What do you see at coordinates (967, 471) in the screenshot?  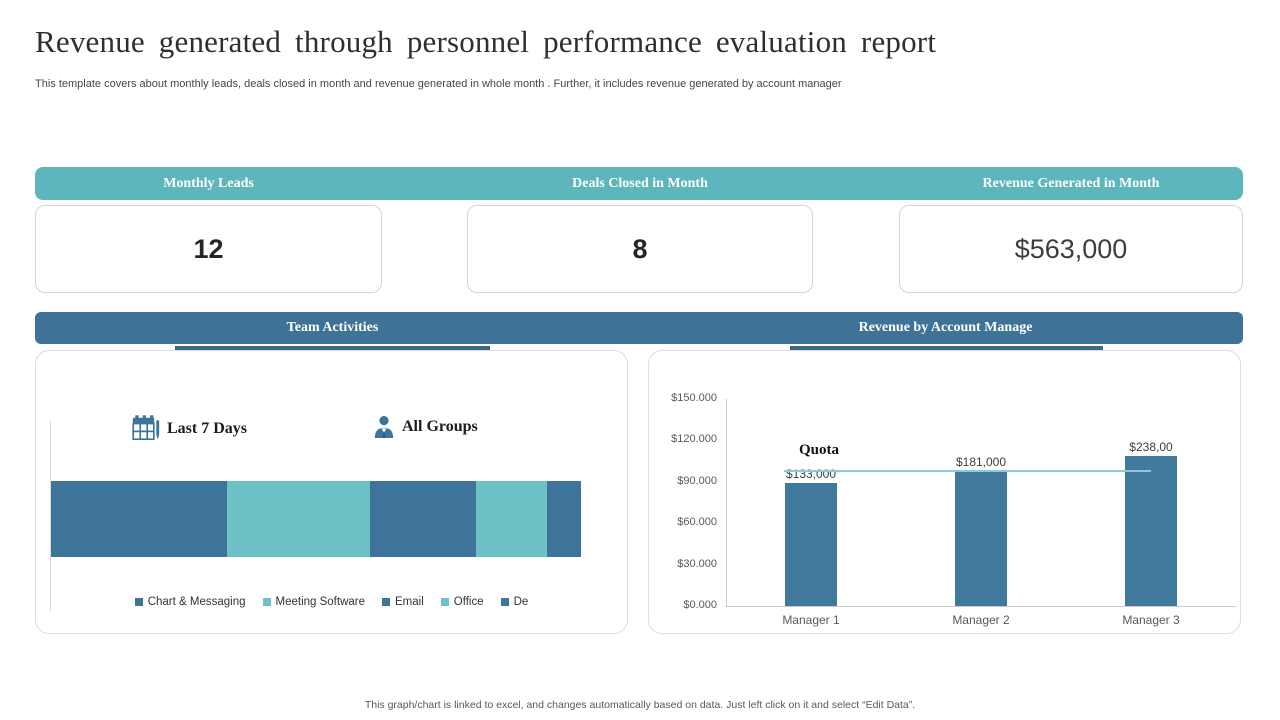 I see `quota-line` at bounding box center [967, 471].